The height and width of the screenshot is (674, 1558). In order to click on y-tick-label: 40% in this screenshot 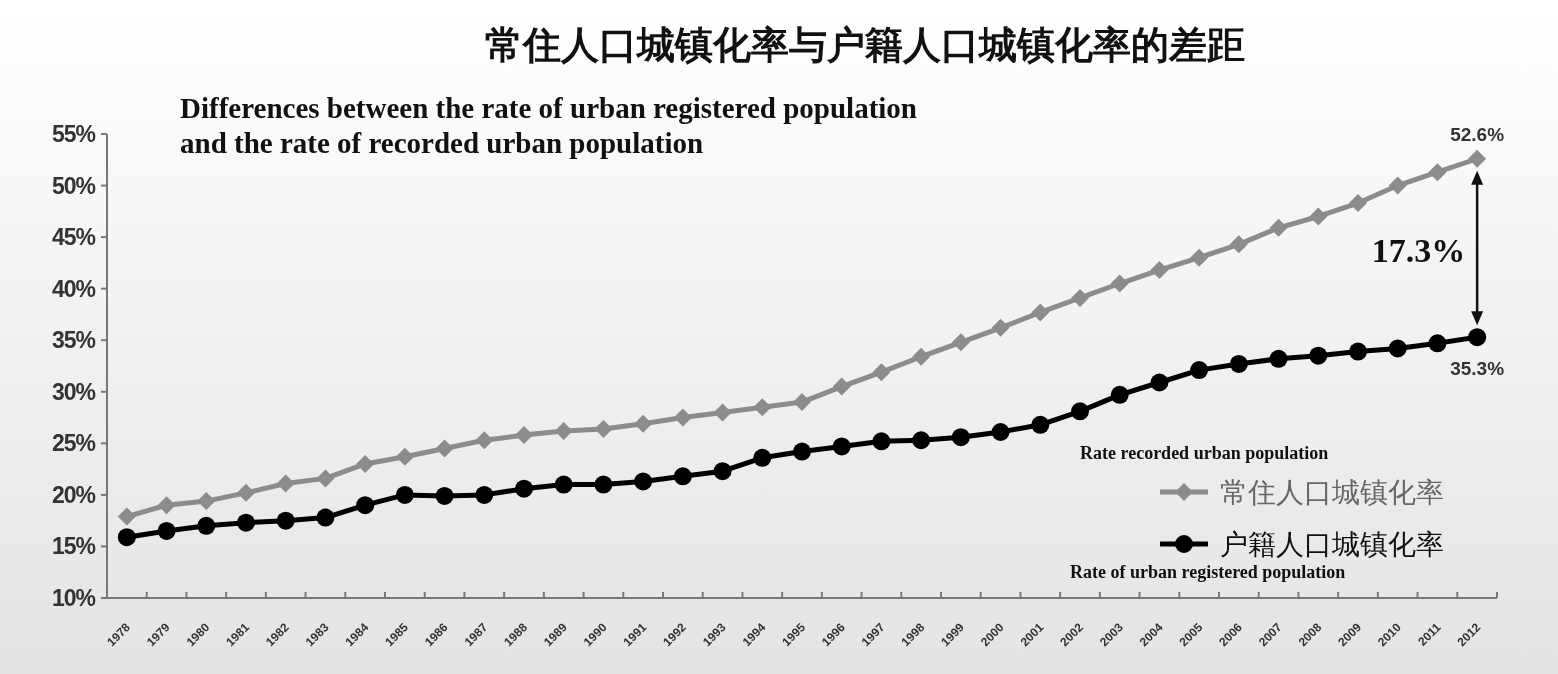, I will do `click(73, 288)`.